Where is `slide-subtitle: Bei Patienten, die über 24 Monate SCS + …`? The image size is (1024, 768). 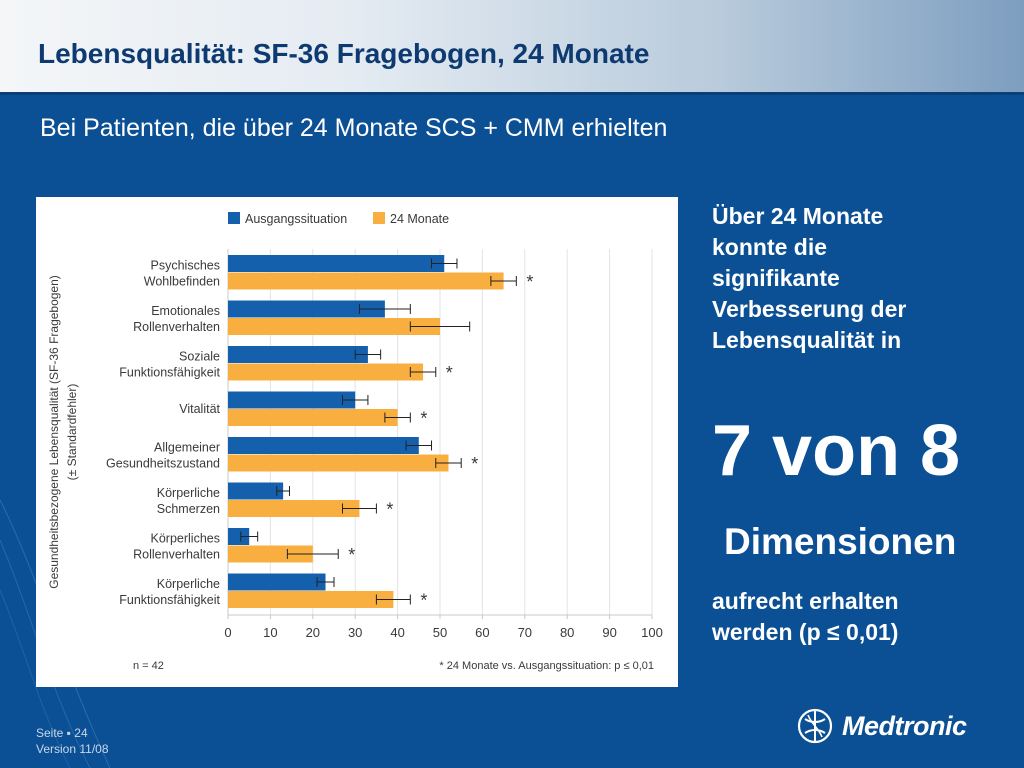
slide-subtitle: Bei Patienten, die über 24 Monate SCS + … is located at coordinates (354, 128).